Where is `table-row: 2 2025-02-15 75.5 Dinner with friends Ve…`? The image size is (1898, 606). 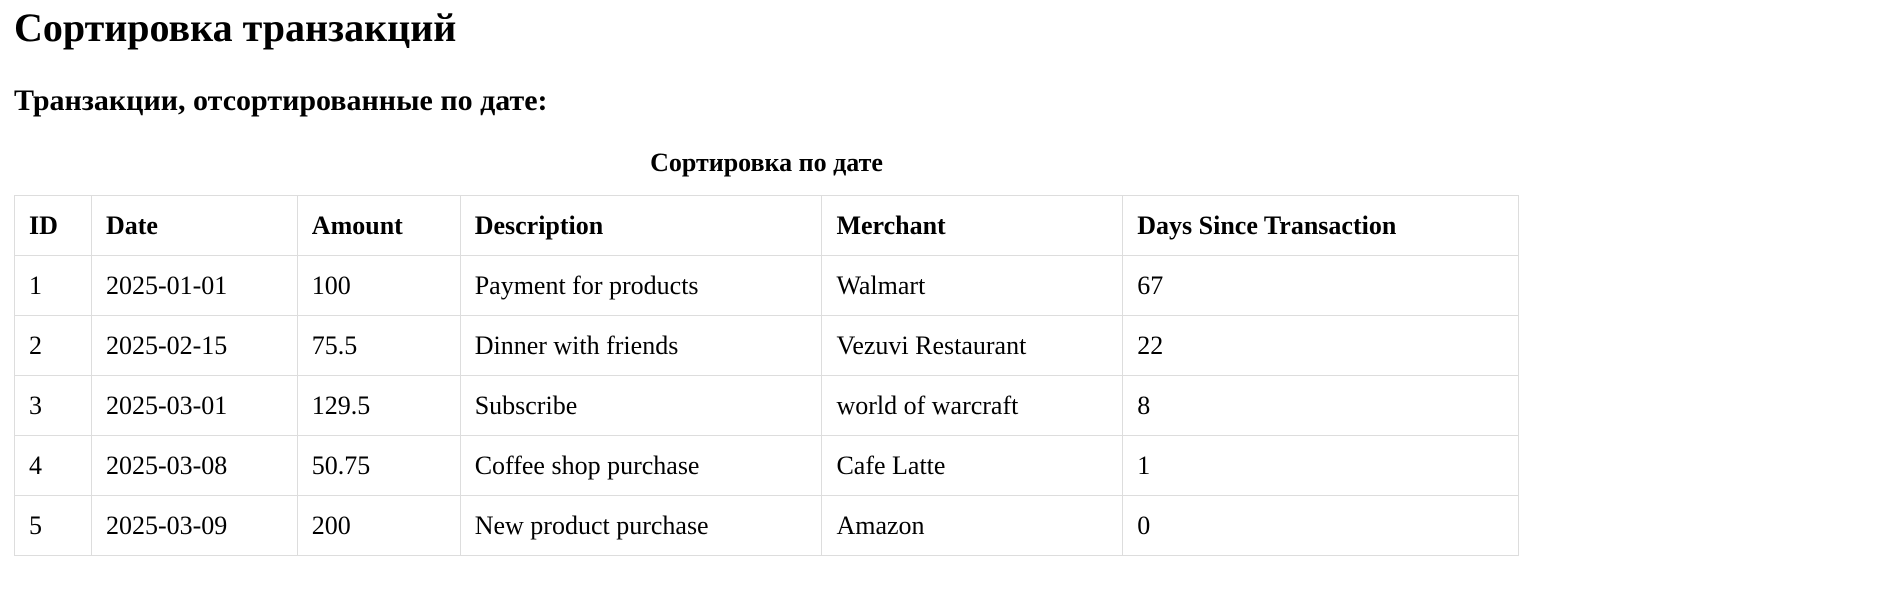 table-row: 2 2025-02-15 75.5 Dinner with friends Ve… is located at coordinates (766, 345).